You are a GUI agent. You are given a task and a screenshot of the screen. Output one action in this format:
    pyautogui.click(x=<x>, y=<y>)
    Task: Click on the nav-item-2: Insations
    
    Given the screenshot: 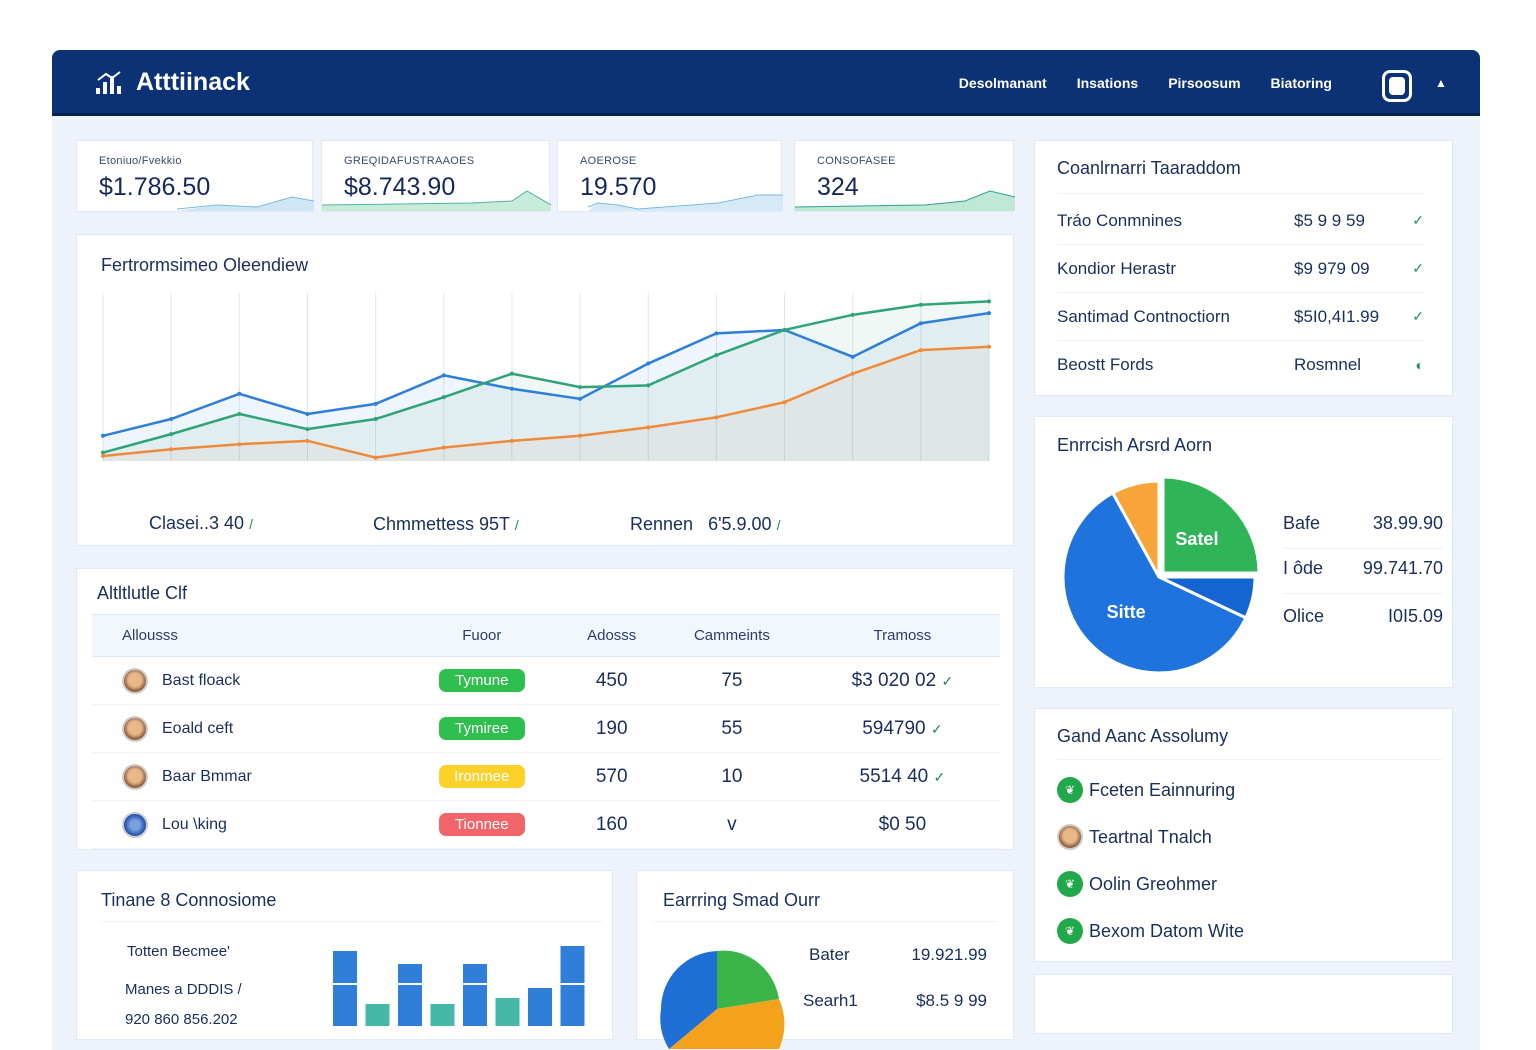 What is the action you would take?
    pyautogui.click(x=1107, y=83)
    